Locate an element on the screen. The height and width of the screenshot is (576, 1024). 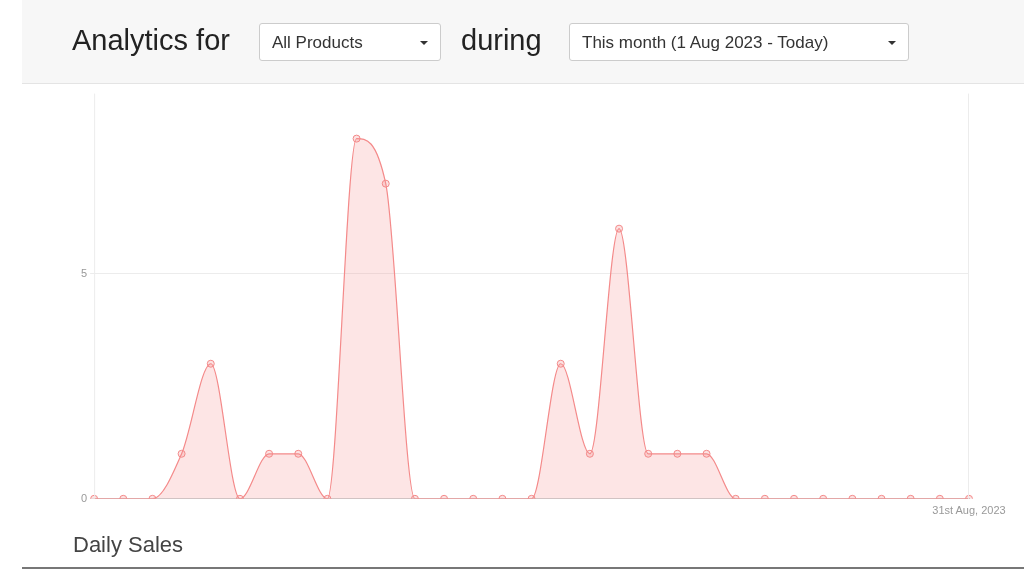
text: Daily Sales is located at coordinates (128, 545).